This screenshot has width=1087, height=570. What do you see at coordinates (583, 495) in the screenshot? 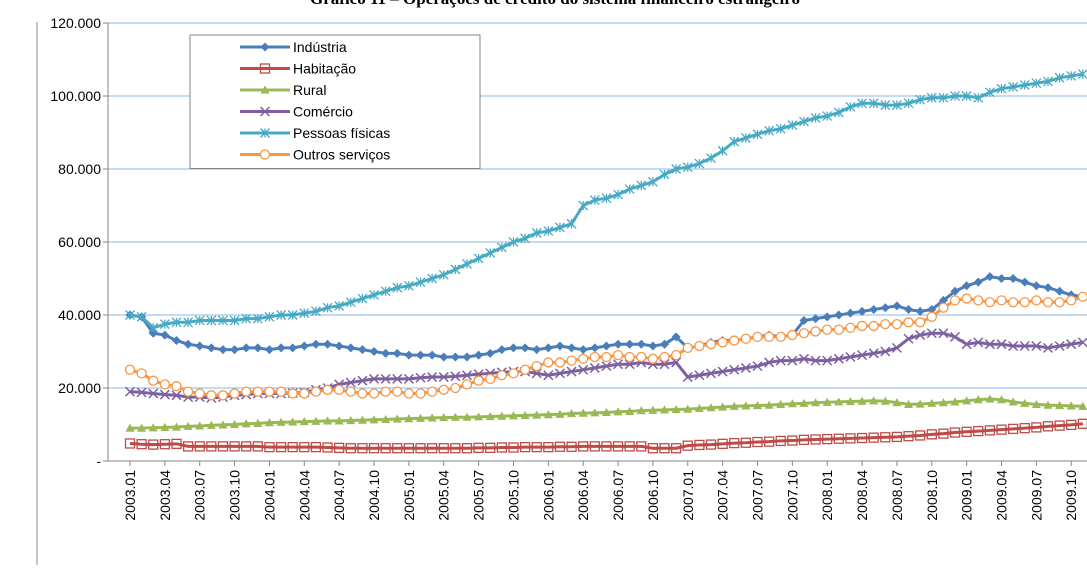
I see `x-tick-label: 2006.04` at bounding box center [583, 495].